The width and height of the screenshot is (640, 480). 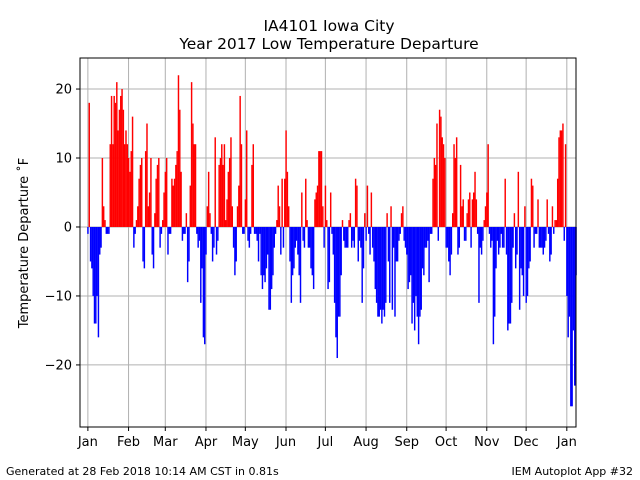 What do you see at coordinates (327, 438) in the screenshot?
I see `x-axis: Jan Feb Mar Apr May Jun Jul Aug Sep Oct Nov Dec Jan` at bounding box center [327, 438].